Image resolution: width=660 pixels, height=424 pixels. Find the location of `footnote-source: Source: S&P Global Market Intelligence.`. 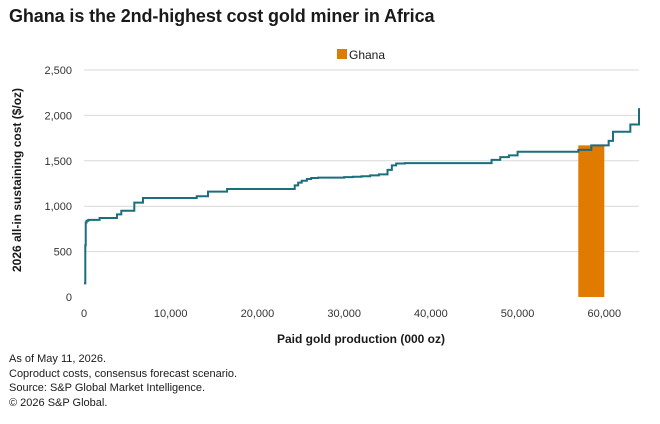

footnote-source: Source: S&P Global Market Intelligence. is located at coordinates (107, 388).